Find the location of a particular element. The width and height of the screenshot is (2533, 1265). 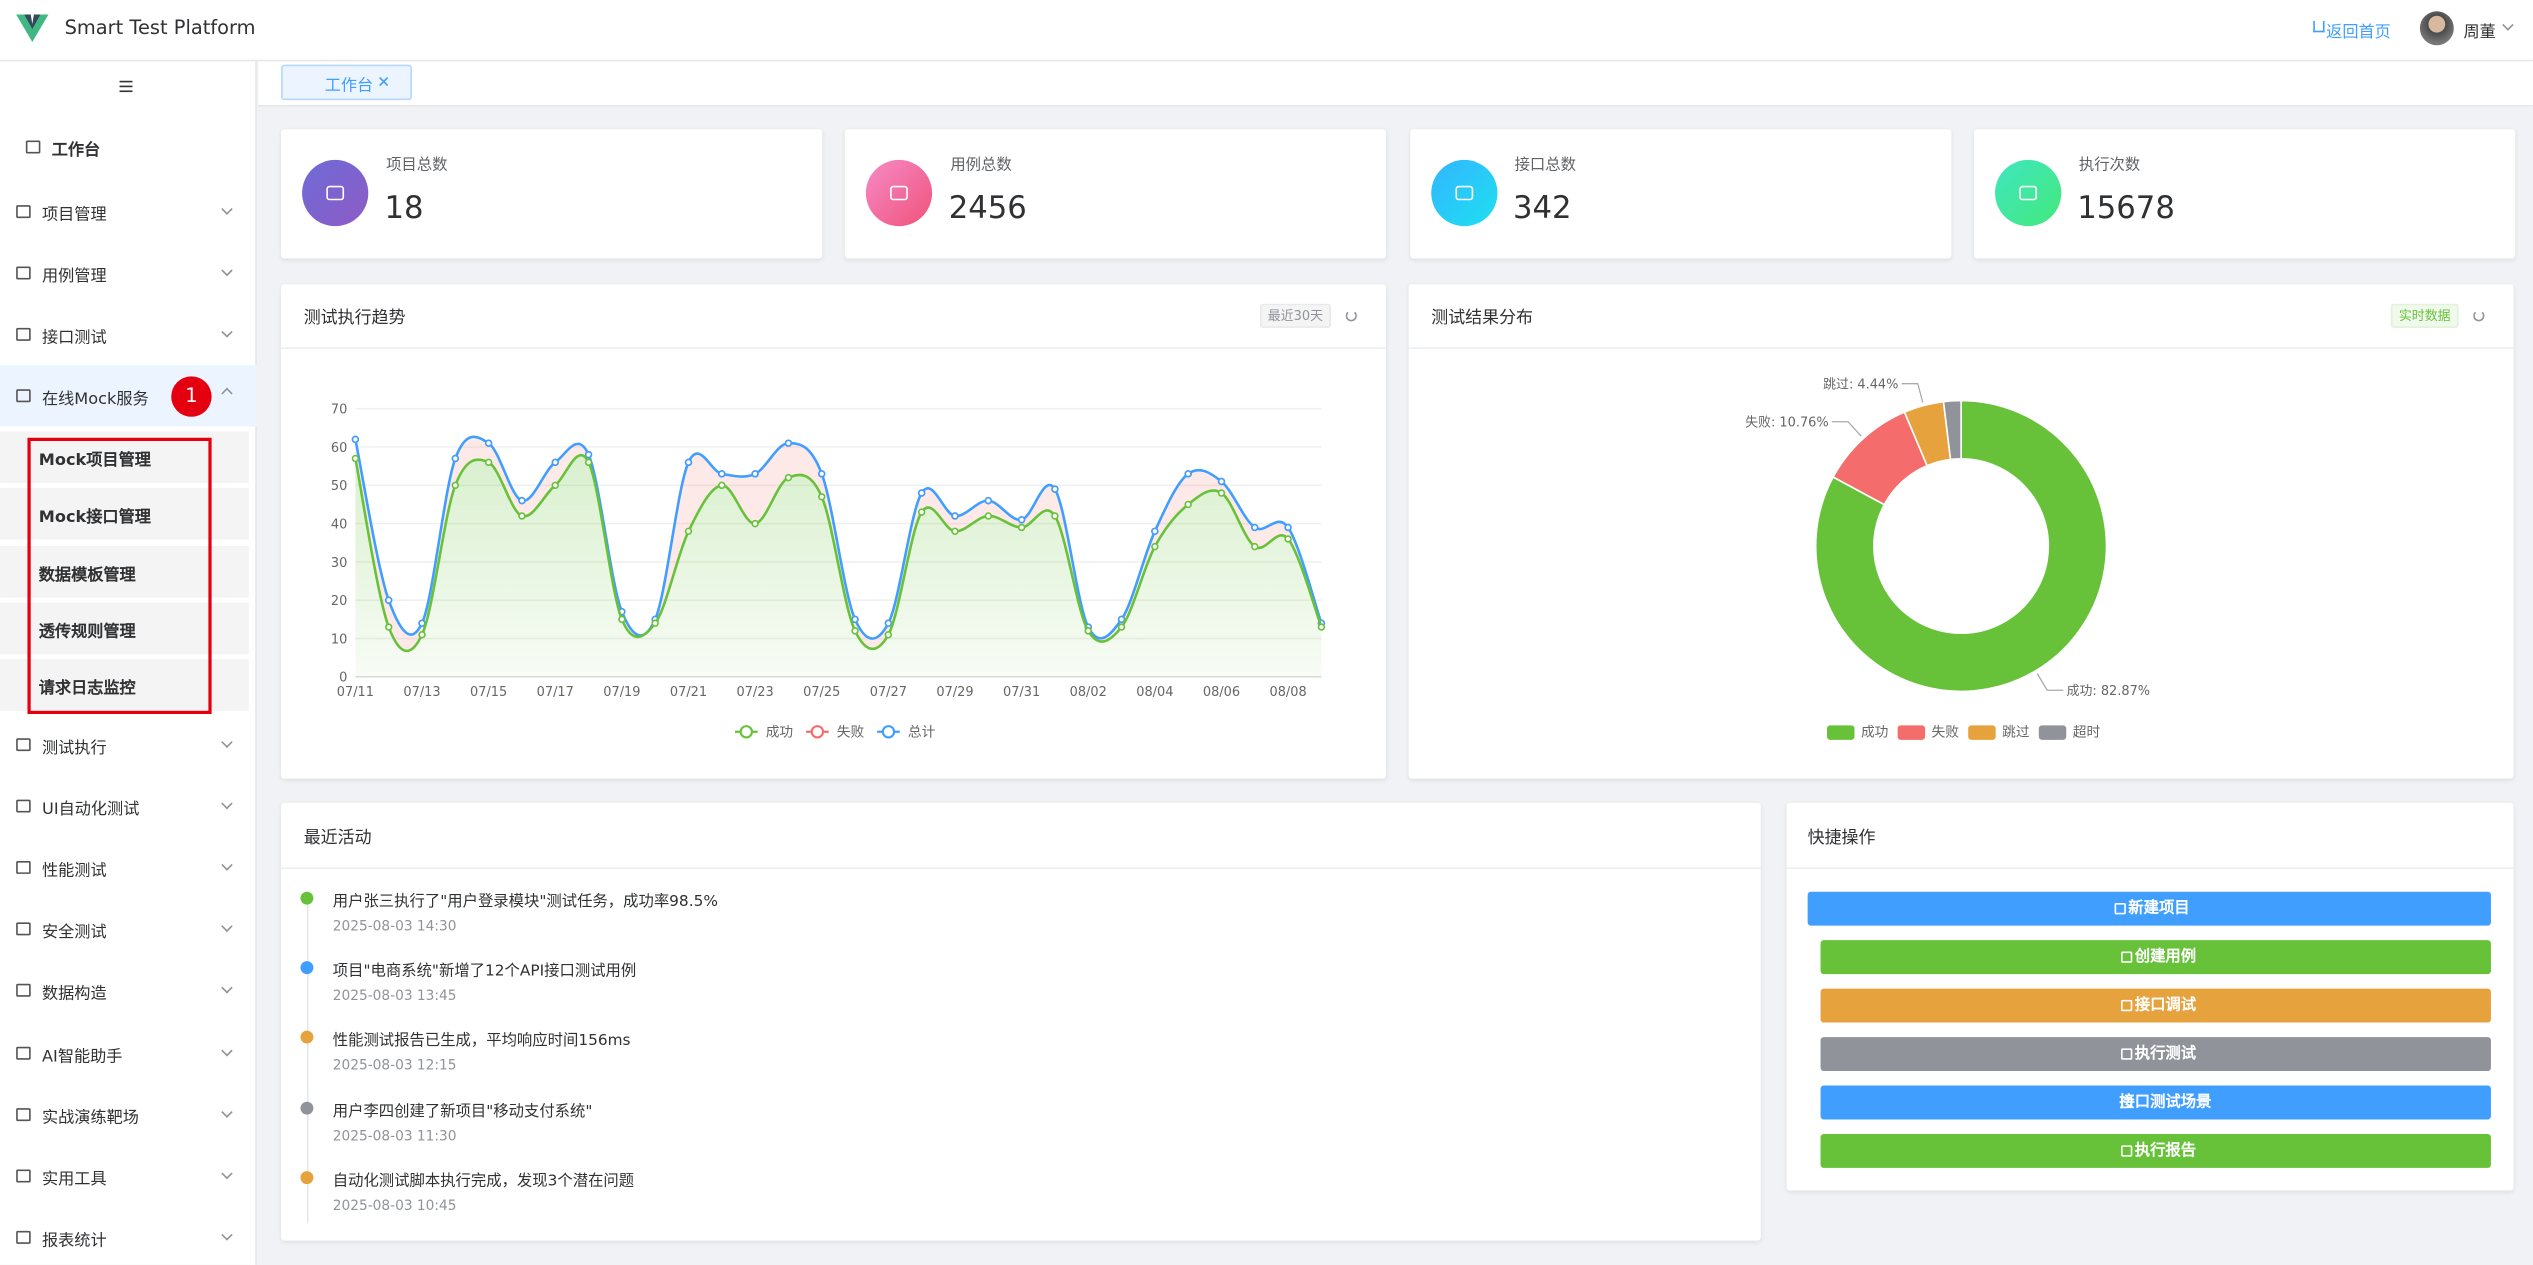

button-label: 执行报告 is located at coordinates (2165, 1151).